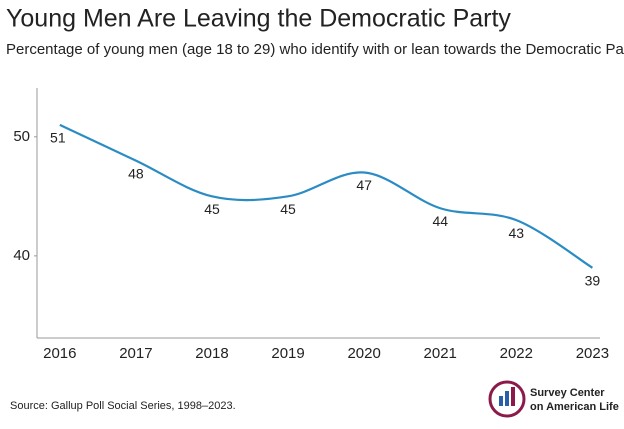 This screenshot has height=429, width=624. What do you see at coordinates (364, 185) in the screenshot?
I see `data-label: 47` at bounding box center [364, 185].